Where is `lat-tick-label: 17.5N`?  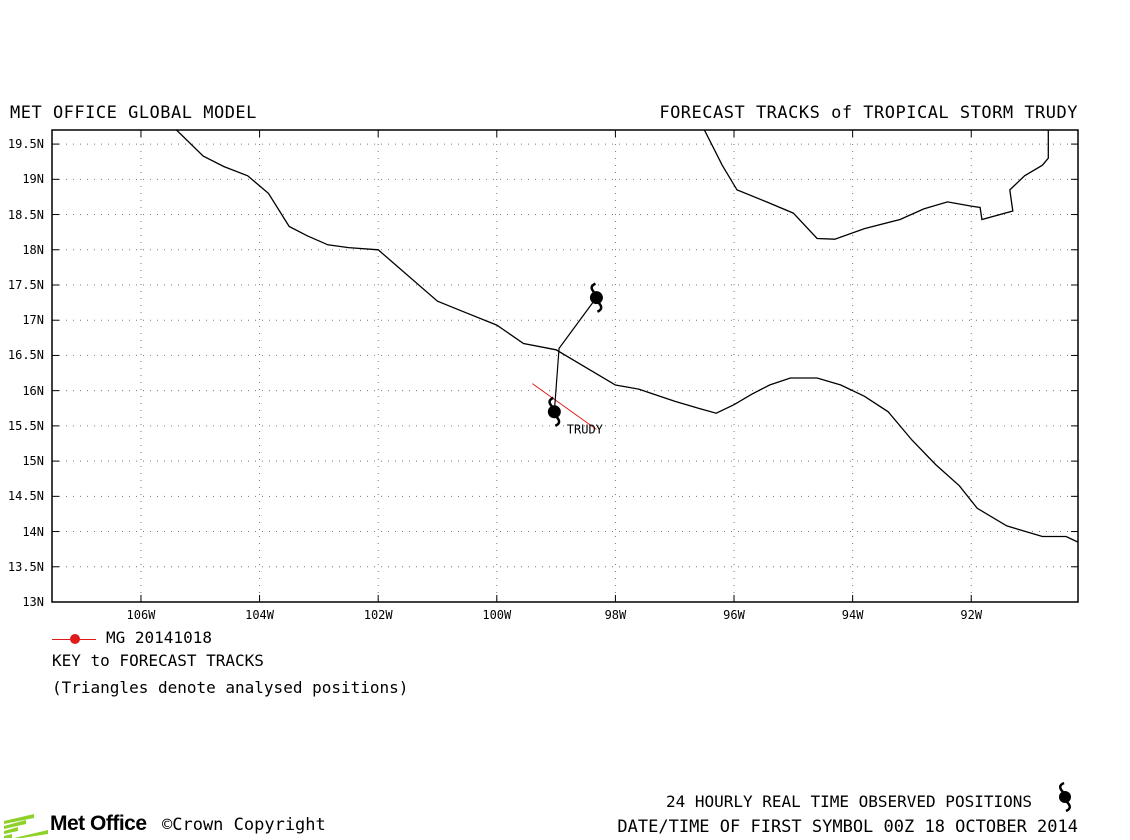
lat-tick-label: 17.5N is located at coordinates (25, 284).